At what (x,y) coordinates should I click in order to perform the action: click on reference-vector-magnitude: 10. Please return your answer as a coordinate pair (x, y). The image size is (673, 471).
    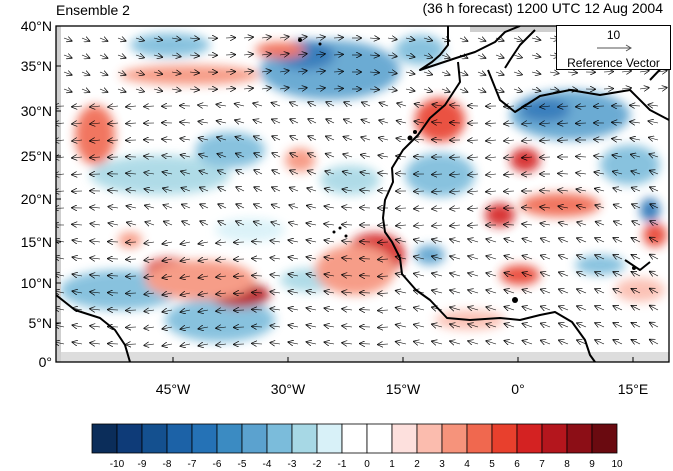
    Looking at the image, I should click on (613, 35).